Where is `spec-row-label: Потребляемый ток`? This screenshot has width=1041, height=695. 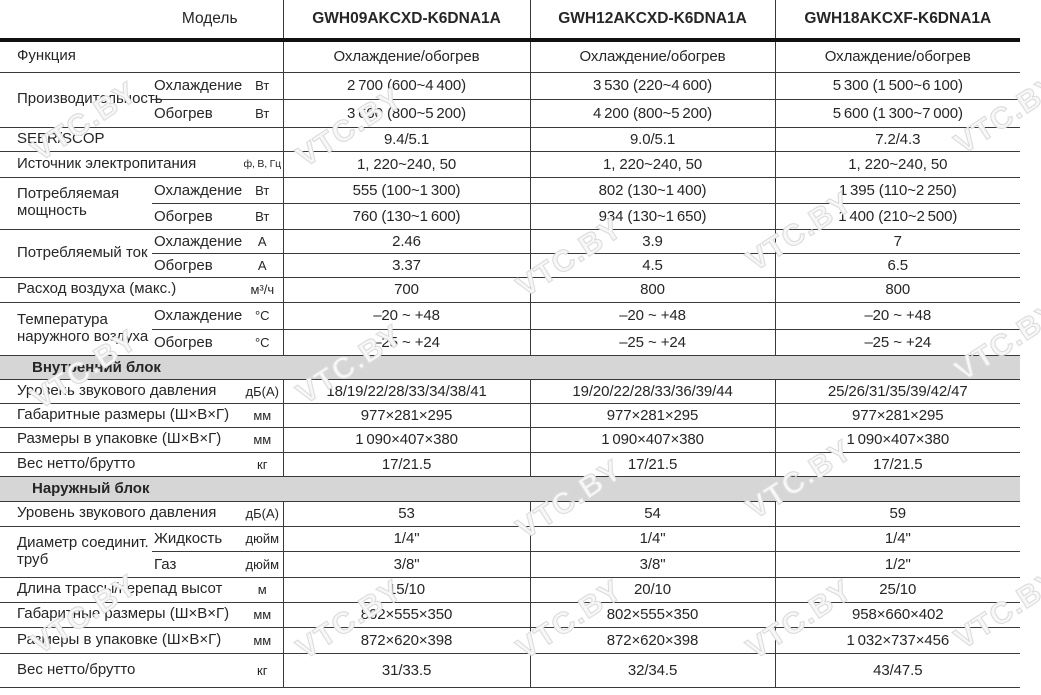
spec-row-label: Потребляемый ток is located at coordinates (76, 253).